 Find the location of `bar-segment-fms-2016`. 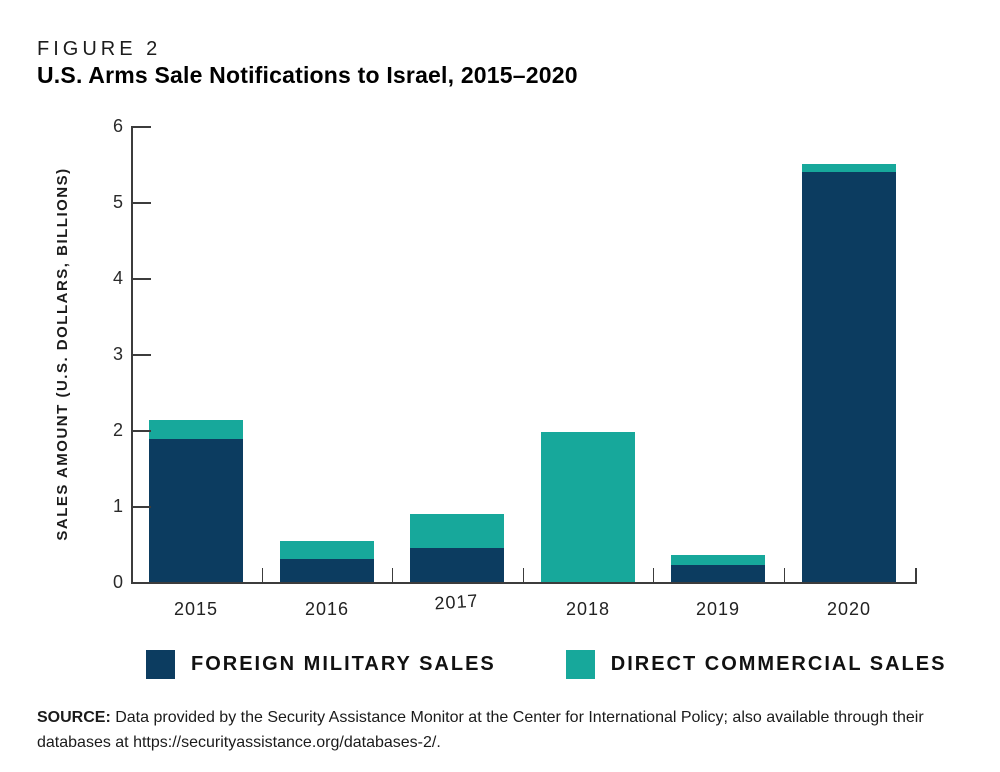

bar-segment-fms-2016 is located at coordinates (327, 570).